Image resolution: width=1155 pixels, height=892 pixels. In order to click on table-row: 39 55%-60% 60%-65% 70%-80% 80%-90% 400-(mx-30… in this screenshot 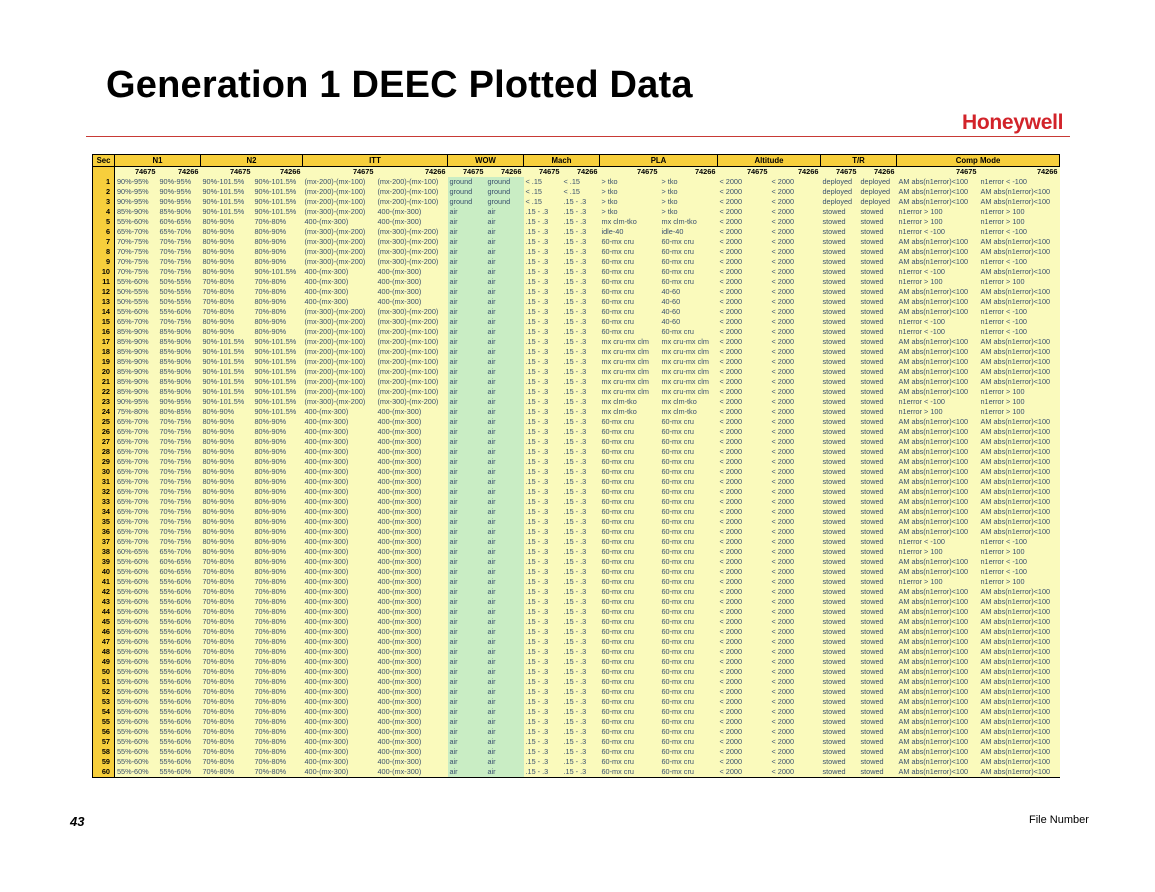, I will do `click(576, 562)`.